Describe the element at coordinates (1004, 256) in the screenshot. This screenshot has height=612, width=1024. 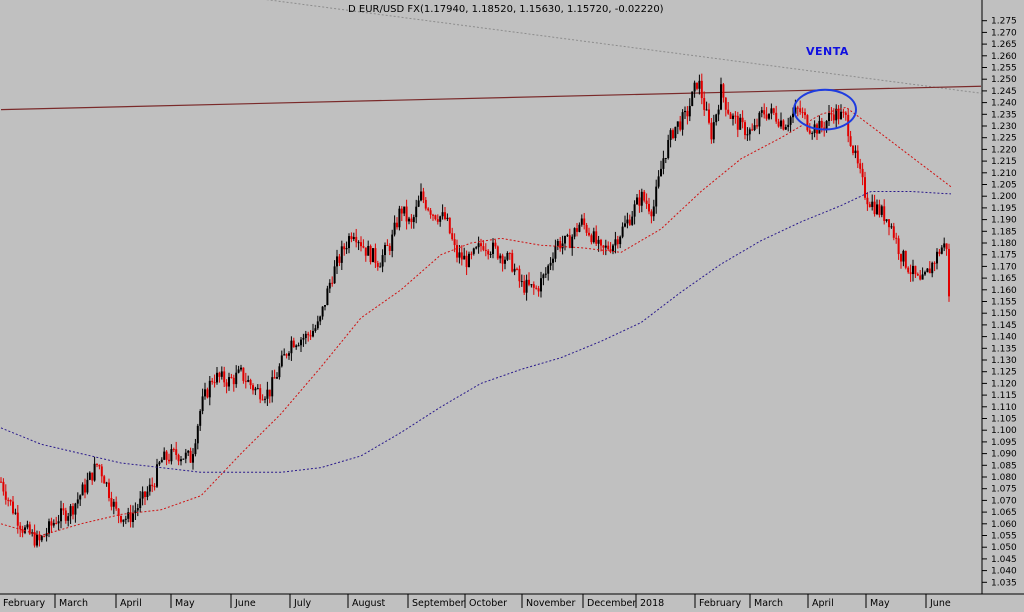
I see `y-tick-label: 1.175` at that location.